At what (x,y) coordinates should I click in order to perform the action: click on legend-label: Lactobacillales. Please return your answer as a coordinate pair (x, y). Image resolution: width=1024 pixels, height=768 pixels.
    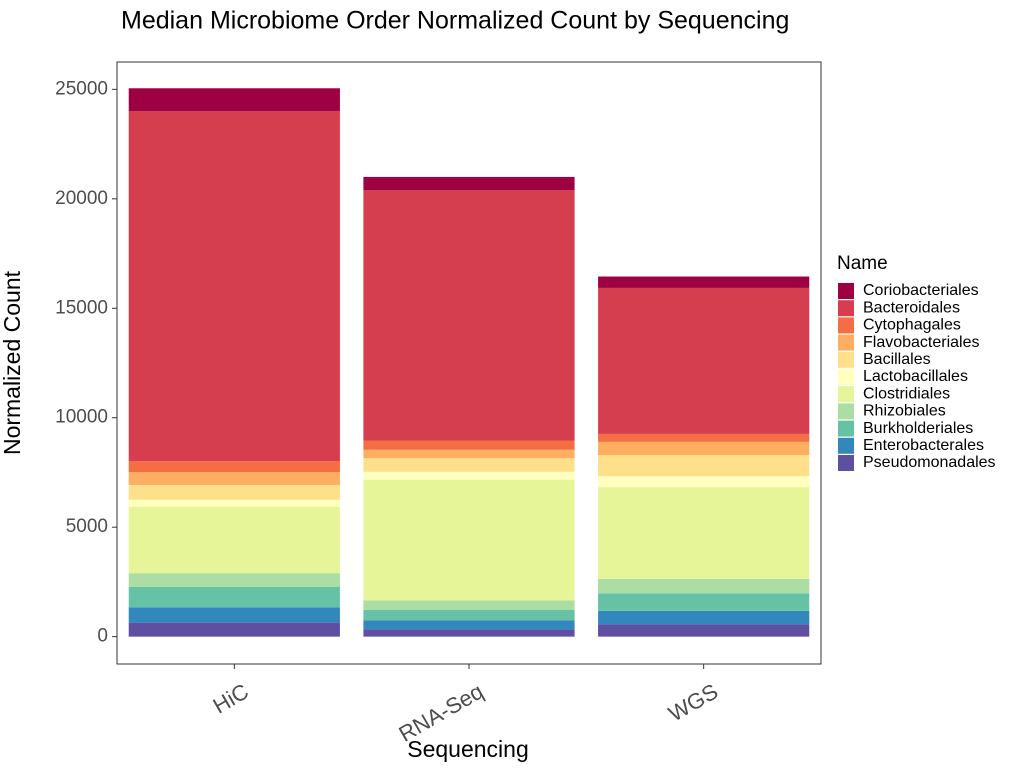
    Looking at the image, I should click on (915, 376).